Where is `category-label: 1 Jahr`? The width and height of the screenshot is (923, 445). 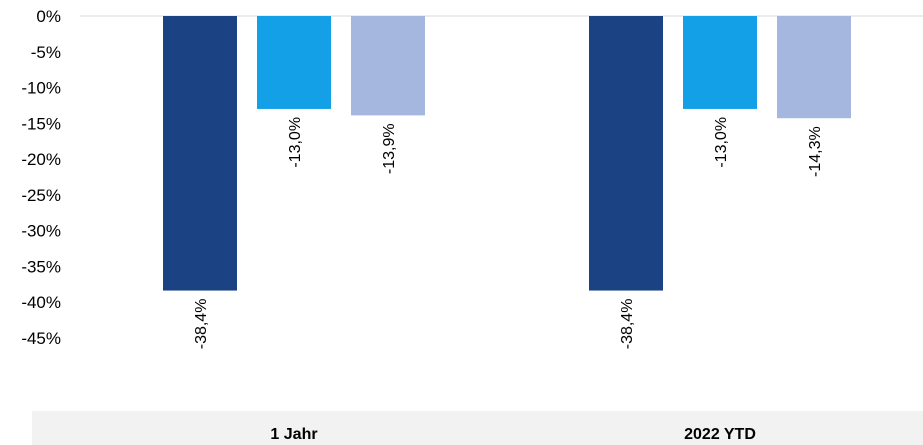
category-label: 1 Jahr is located at coordinates (293, 434).